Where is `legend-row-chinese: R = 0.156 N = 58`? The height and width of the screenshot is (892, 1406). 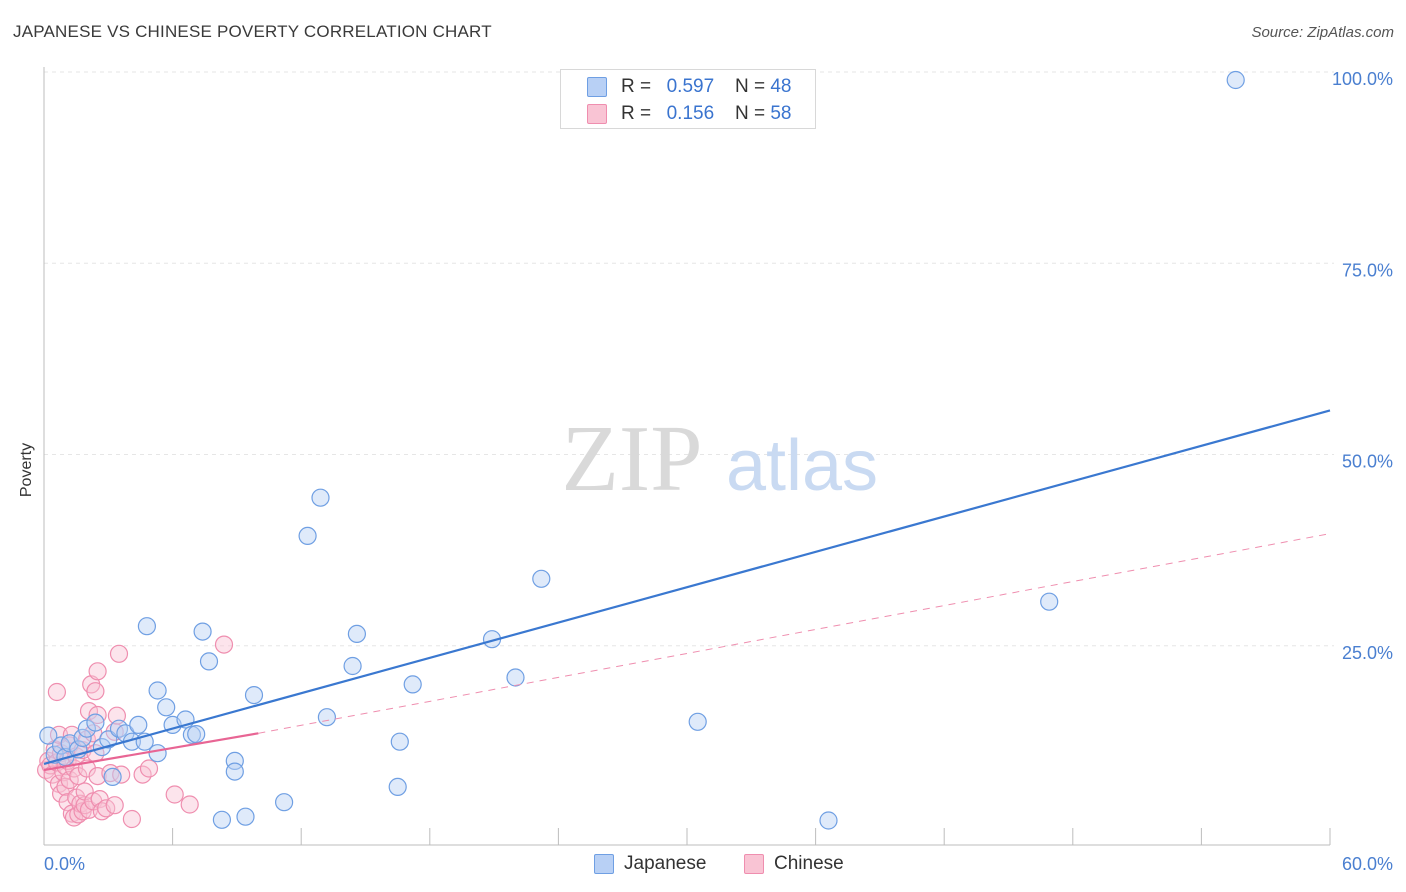 legend-row-chinese: R = 0.156 N = 58 is located at coordinates (689, 114).